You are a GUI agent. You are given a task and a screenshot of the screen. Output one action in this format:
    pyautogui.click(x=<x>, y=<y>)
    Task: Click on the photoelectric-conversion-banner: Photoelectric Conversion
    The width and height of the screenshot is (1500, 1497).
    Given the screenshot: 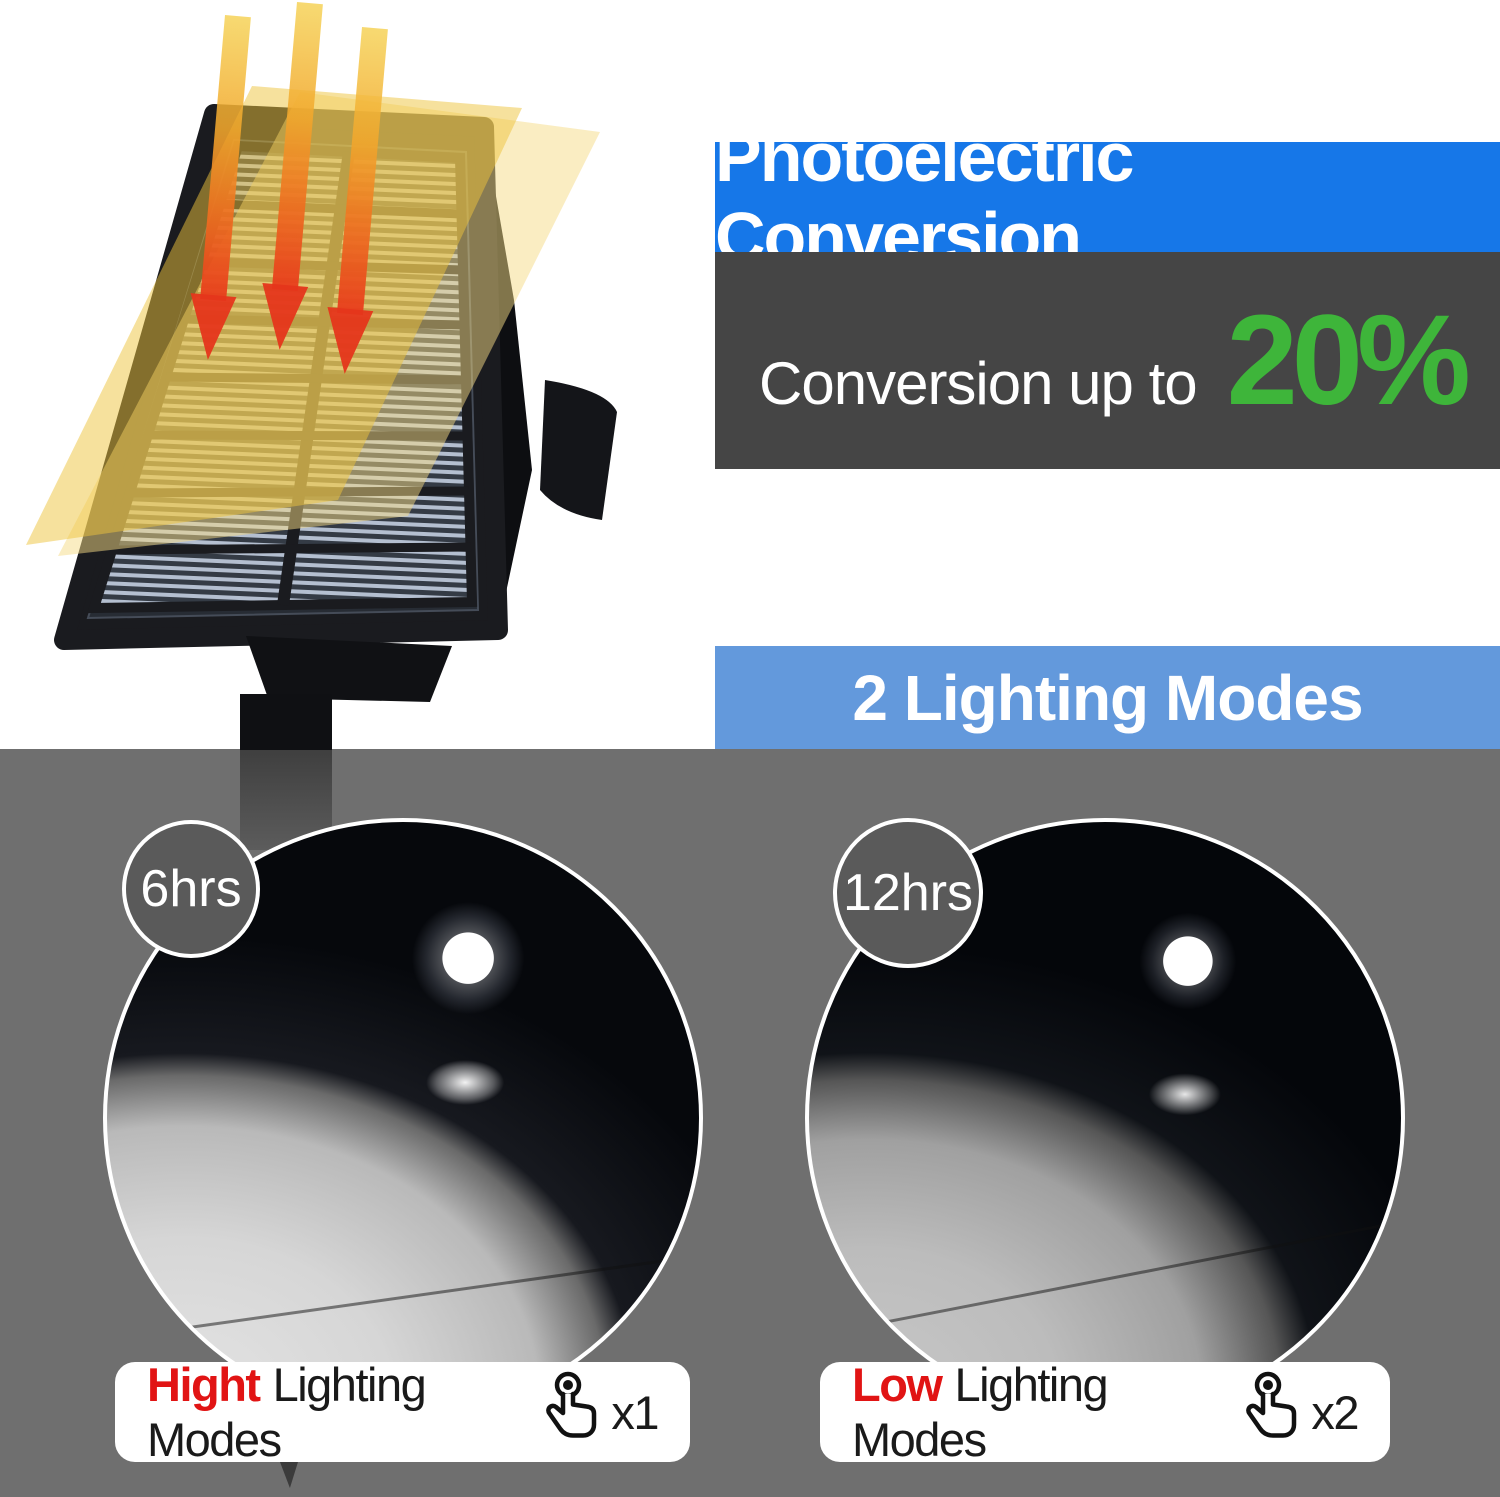 What is the action you would take?
    pyautogui.click(x=1107, y=197)
    